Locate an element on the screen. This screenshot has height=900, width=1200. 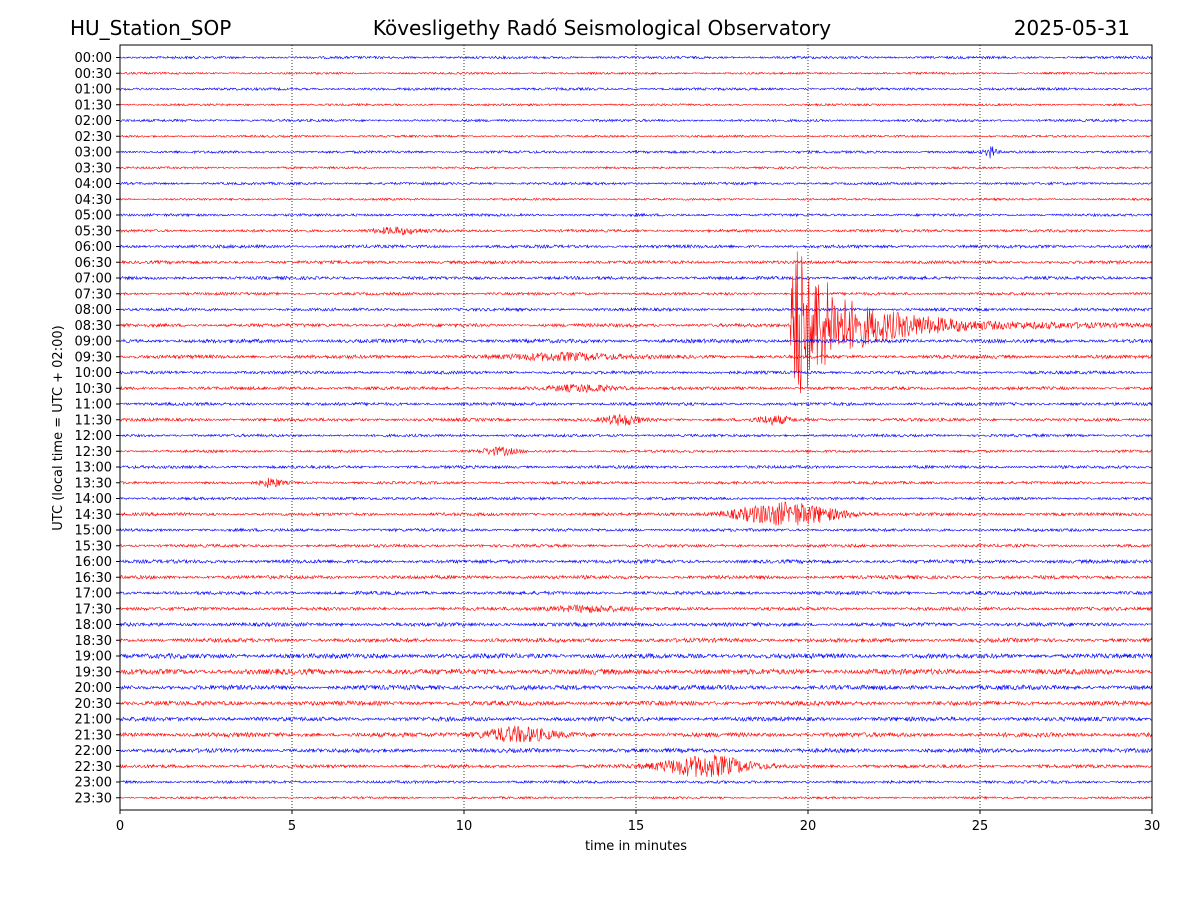
y-tick-label: 20:30 is located at coordinates (93, 704).